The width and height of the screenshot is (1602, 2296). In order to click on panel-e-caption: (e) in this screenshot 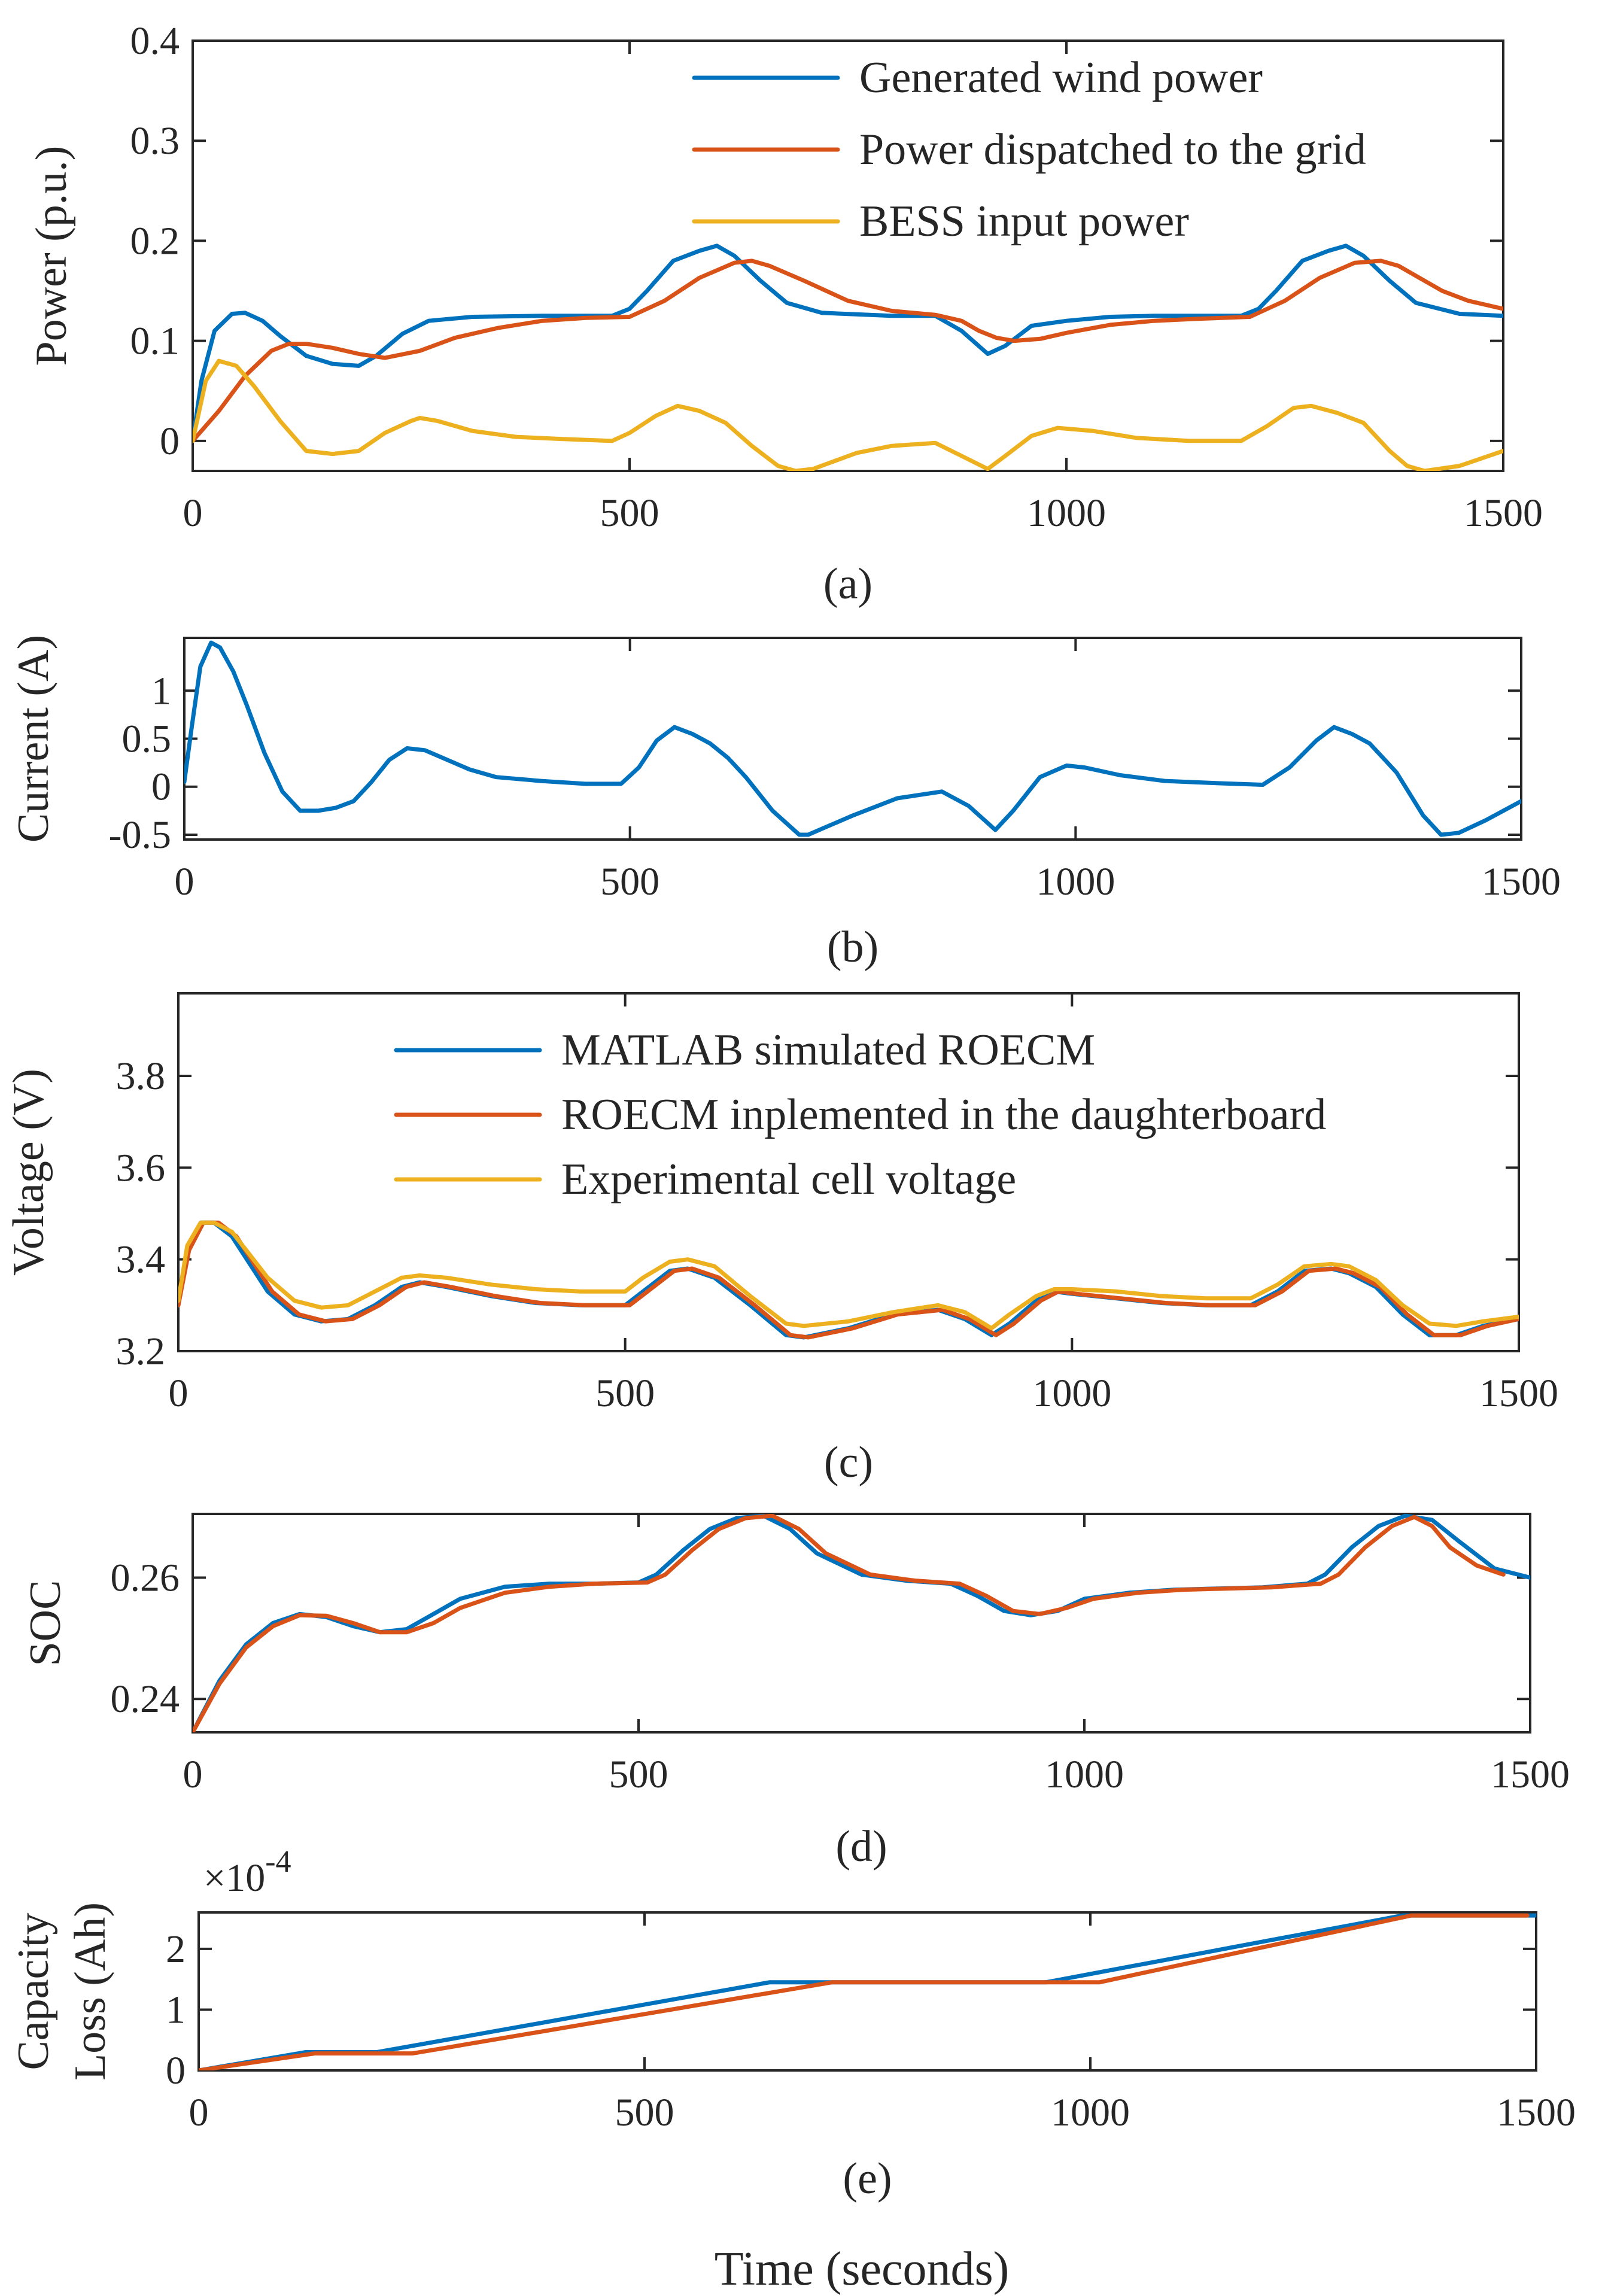, I will do `click(867, 2178)`.